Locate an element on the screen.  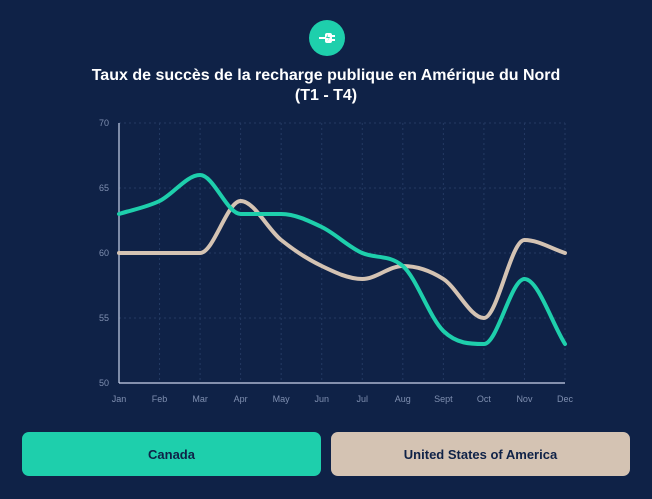
y-tick-label: 50 is located at coordinates (104, 383).